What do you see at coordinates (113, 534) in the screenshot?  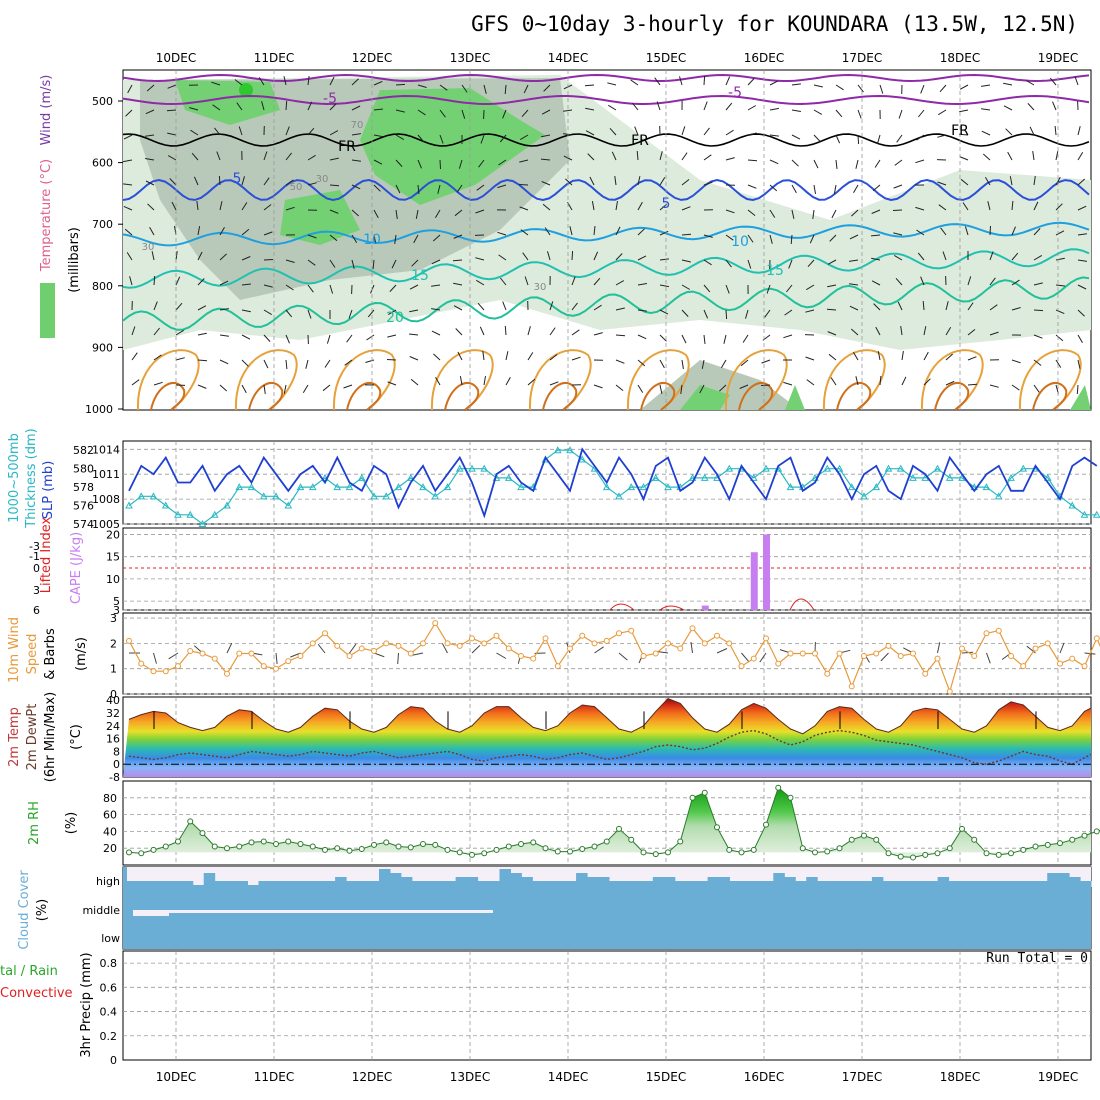 I see `cape-tick: 20` at bounding box center [113, 534].